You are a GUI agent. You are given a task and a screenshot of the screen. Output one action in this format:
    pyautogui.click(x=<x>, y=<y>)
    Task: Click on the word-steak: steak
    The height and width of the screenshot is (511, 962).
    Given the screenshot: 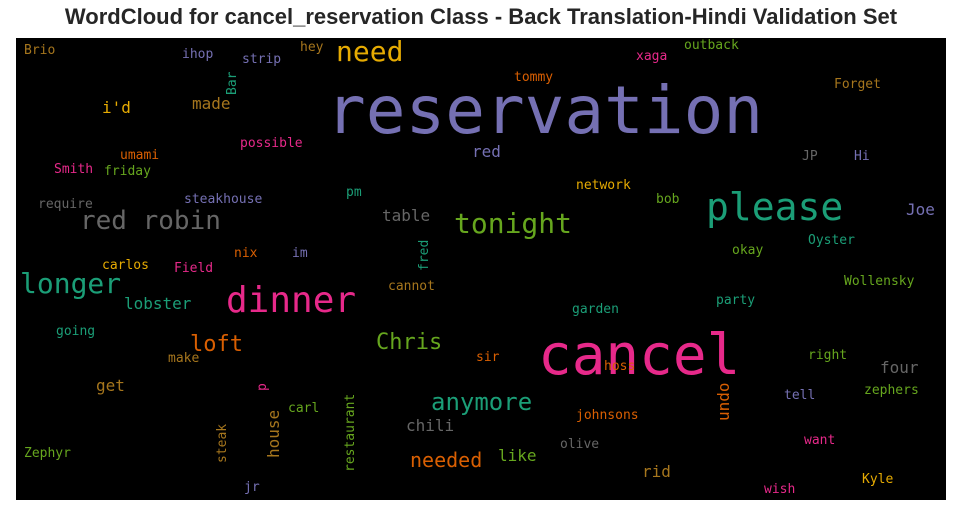 What is the action you would take?
    pyautogui.click(x=222, y=443)
    